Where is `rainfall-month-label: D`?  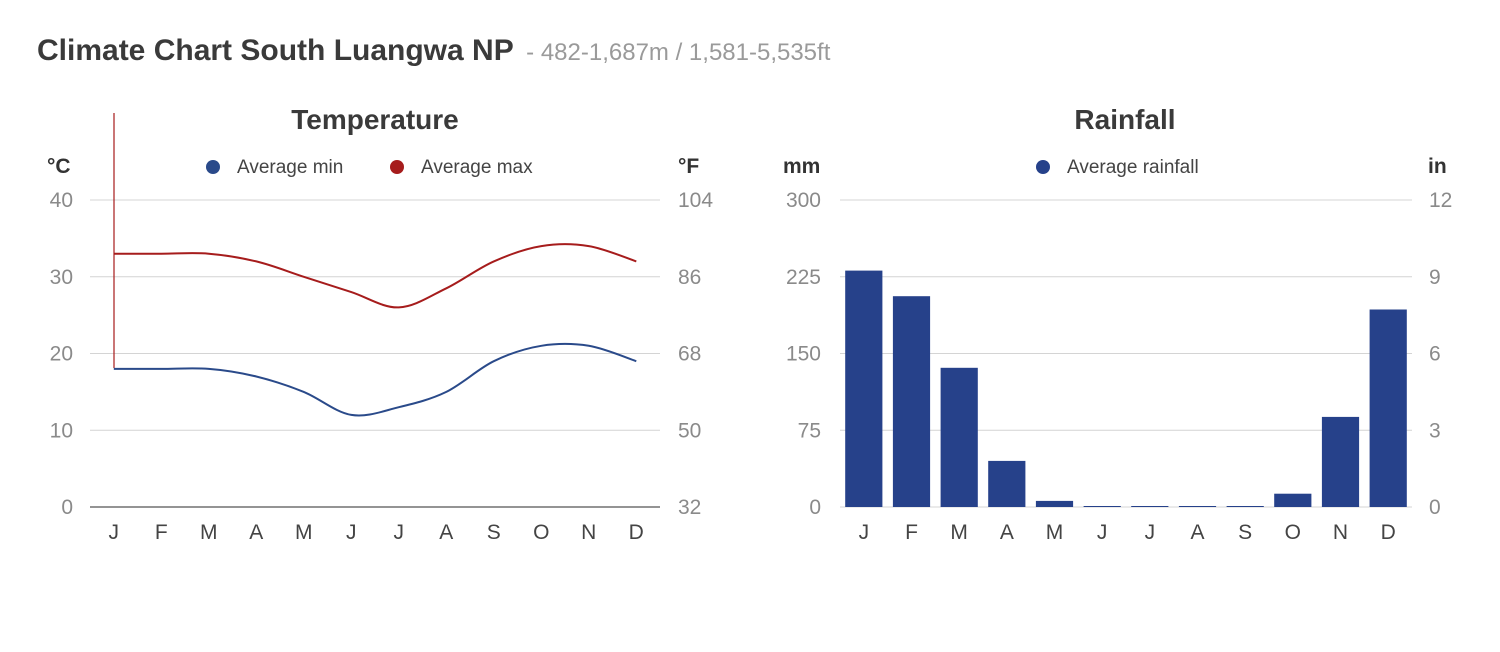 rainfall-month-label: D is located at coordinates (1388, 532).